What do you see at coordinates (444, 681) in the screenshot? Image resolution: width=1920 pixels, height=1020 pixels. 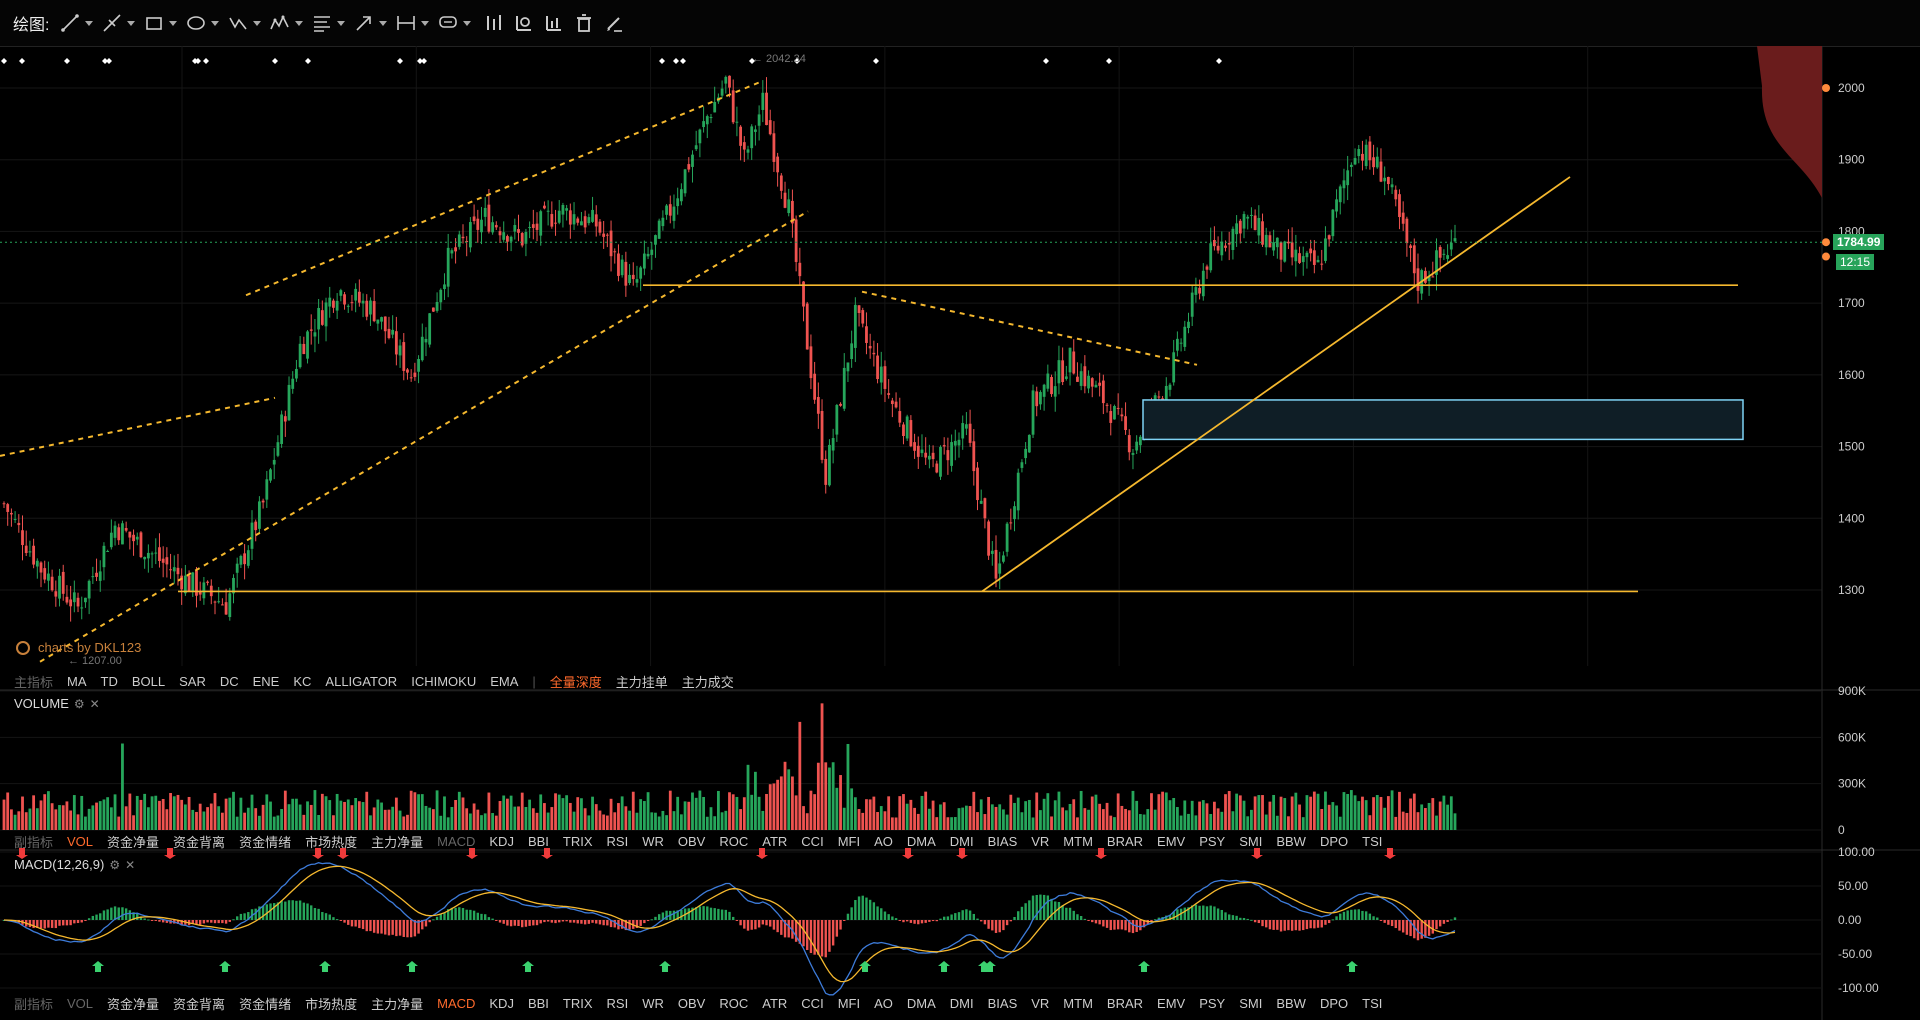 I see `indicator-tab-ichimoku: ICHIMOKU` at bounding box center [444, 681].